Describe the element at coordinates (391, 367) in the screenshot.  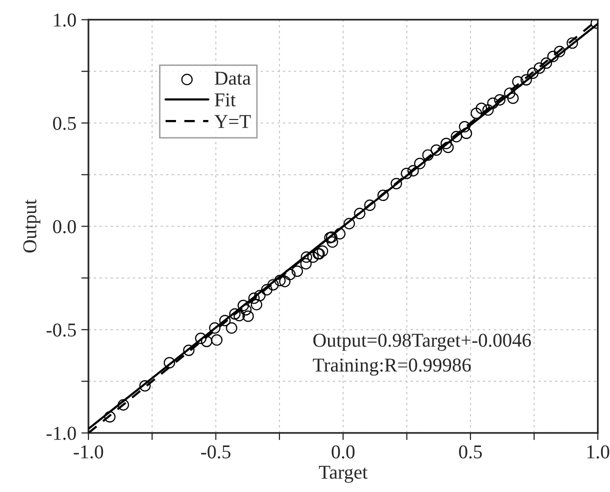
I see `annotation: Training:R=0.99986` at that location.